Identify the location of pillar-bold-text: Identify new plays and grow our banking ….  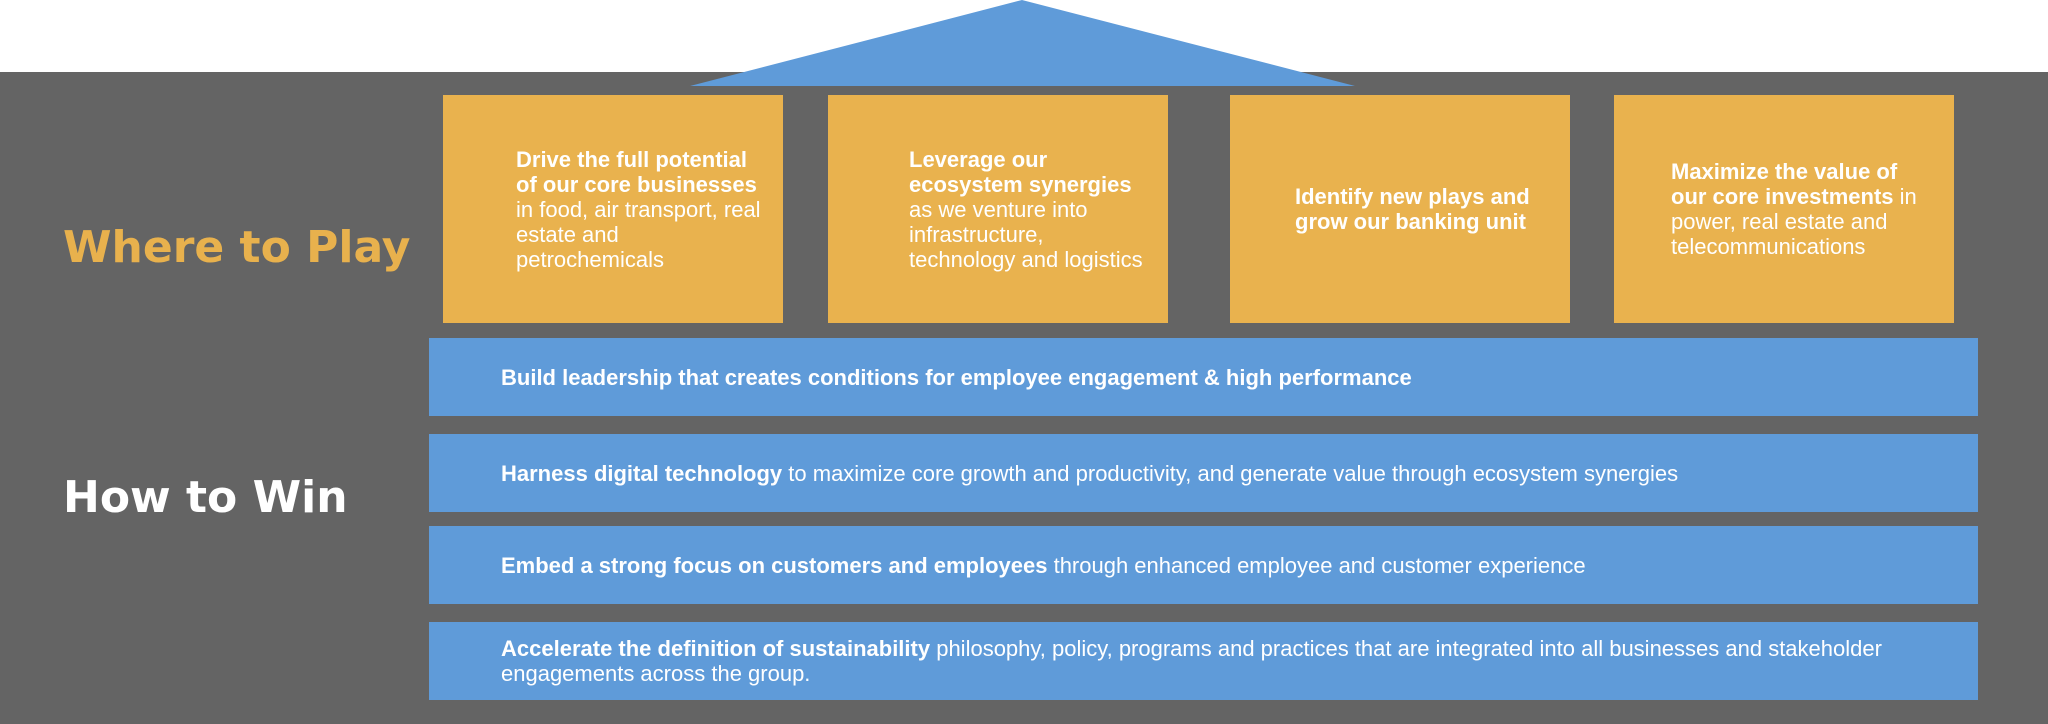
(1412, 209).